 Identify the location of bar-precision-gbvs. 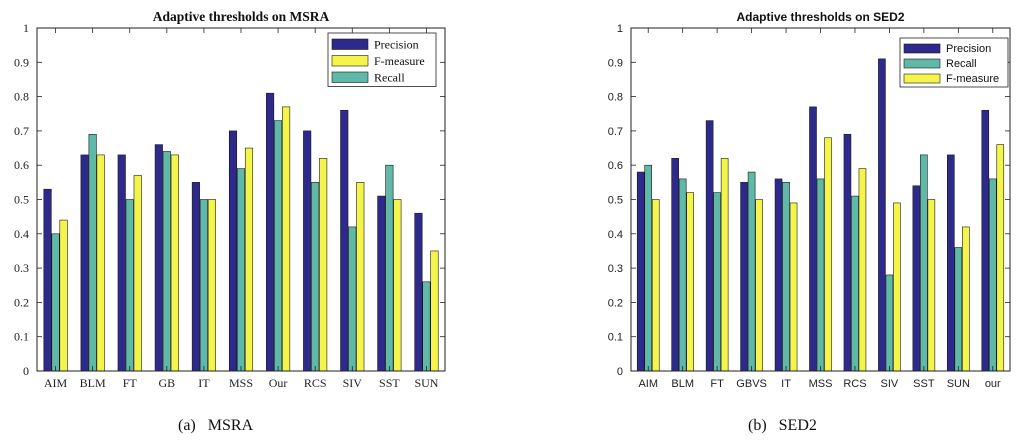
(744, 277).